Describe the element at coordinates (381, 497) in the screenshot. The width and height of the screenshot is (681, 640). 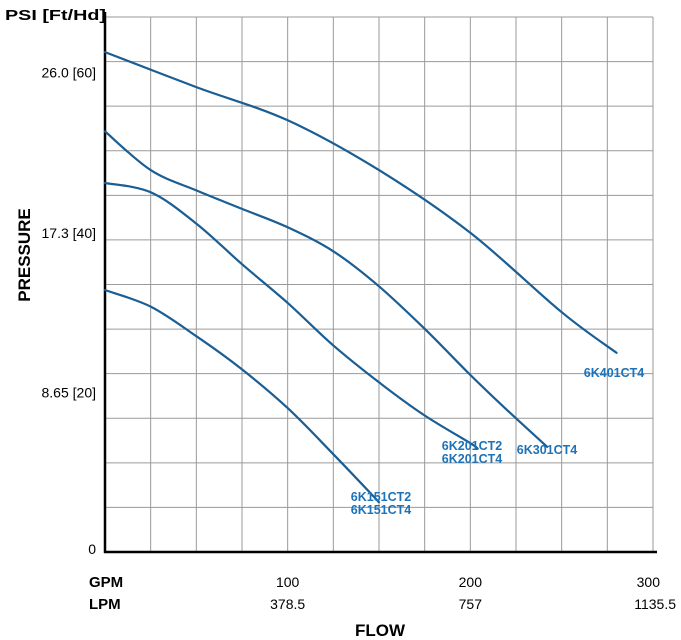
I see `series-label: 6K151CT2` at that location.